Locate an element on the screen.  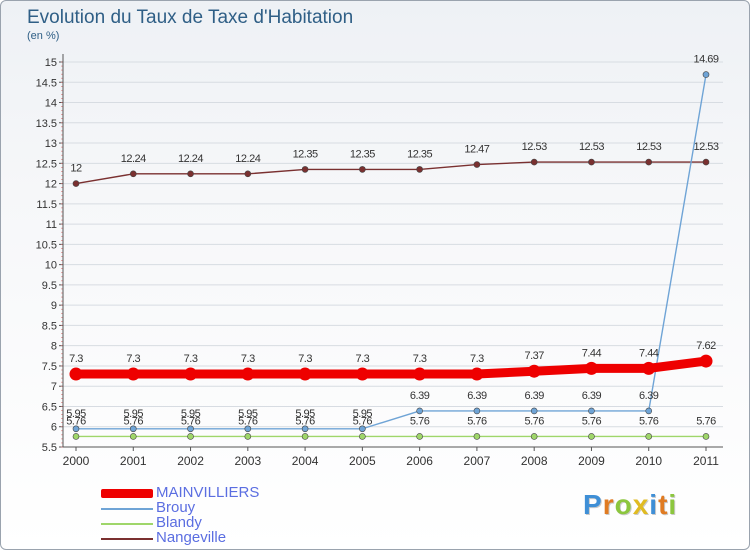
y-tick-label: 10.5 is located at coordinates (46, 245).